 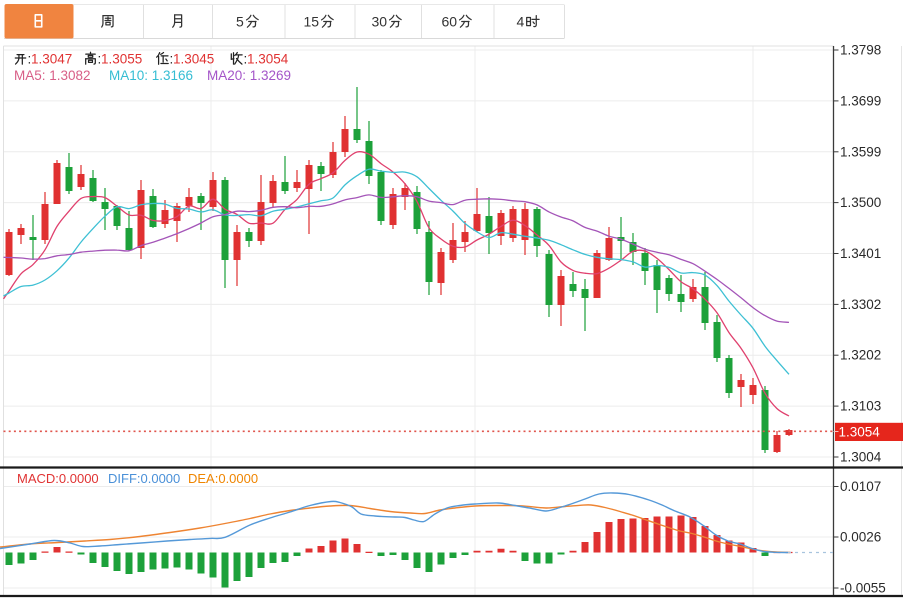 What do you see at coordinates (121, 59) in the screenshot?
I see `svg-text: 1.3055` at bounding box center [121, 59].